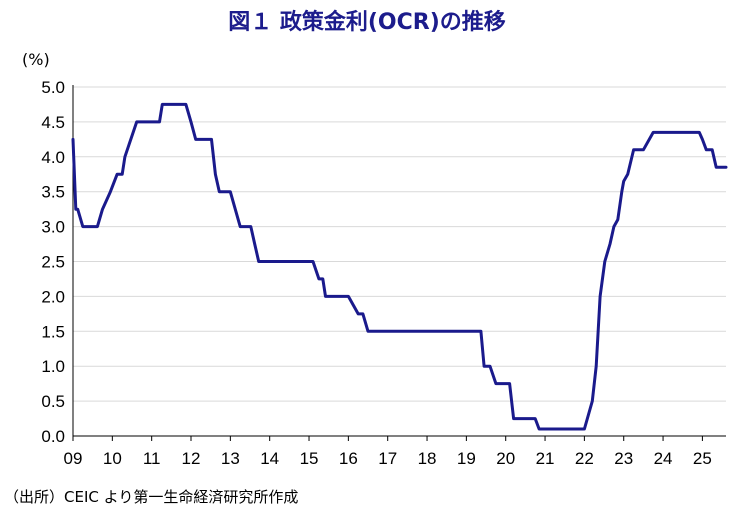 This screenshot has height=513, width=734. I want to click on y-tick-label: 0.5, so click(53, 401).